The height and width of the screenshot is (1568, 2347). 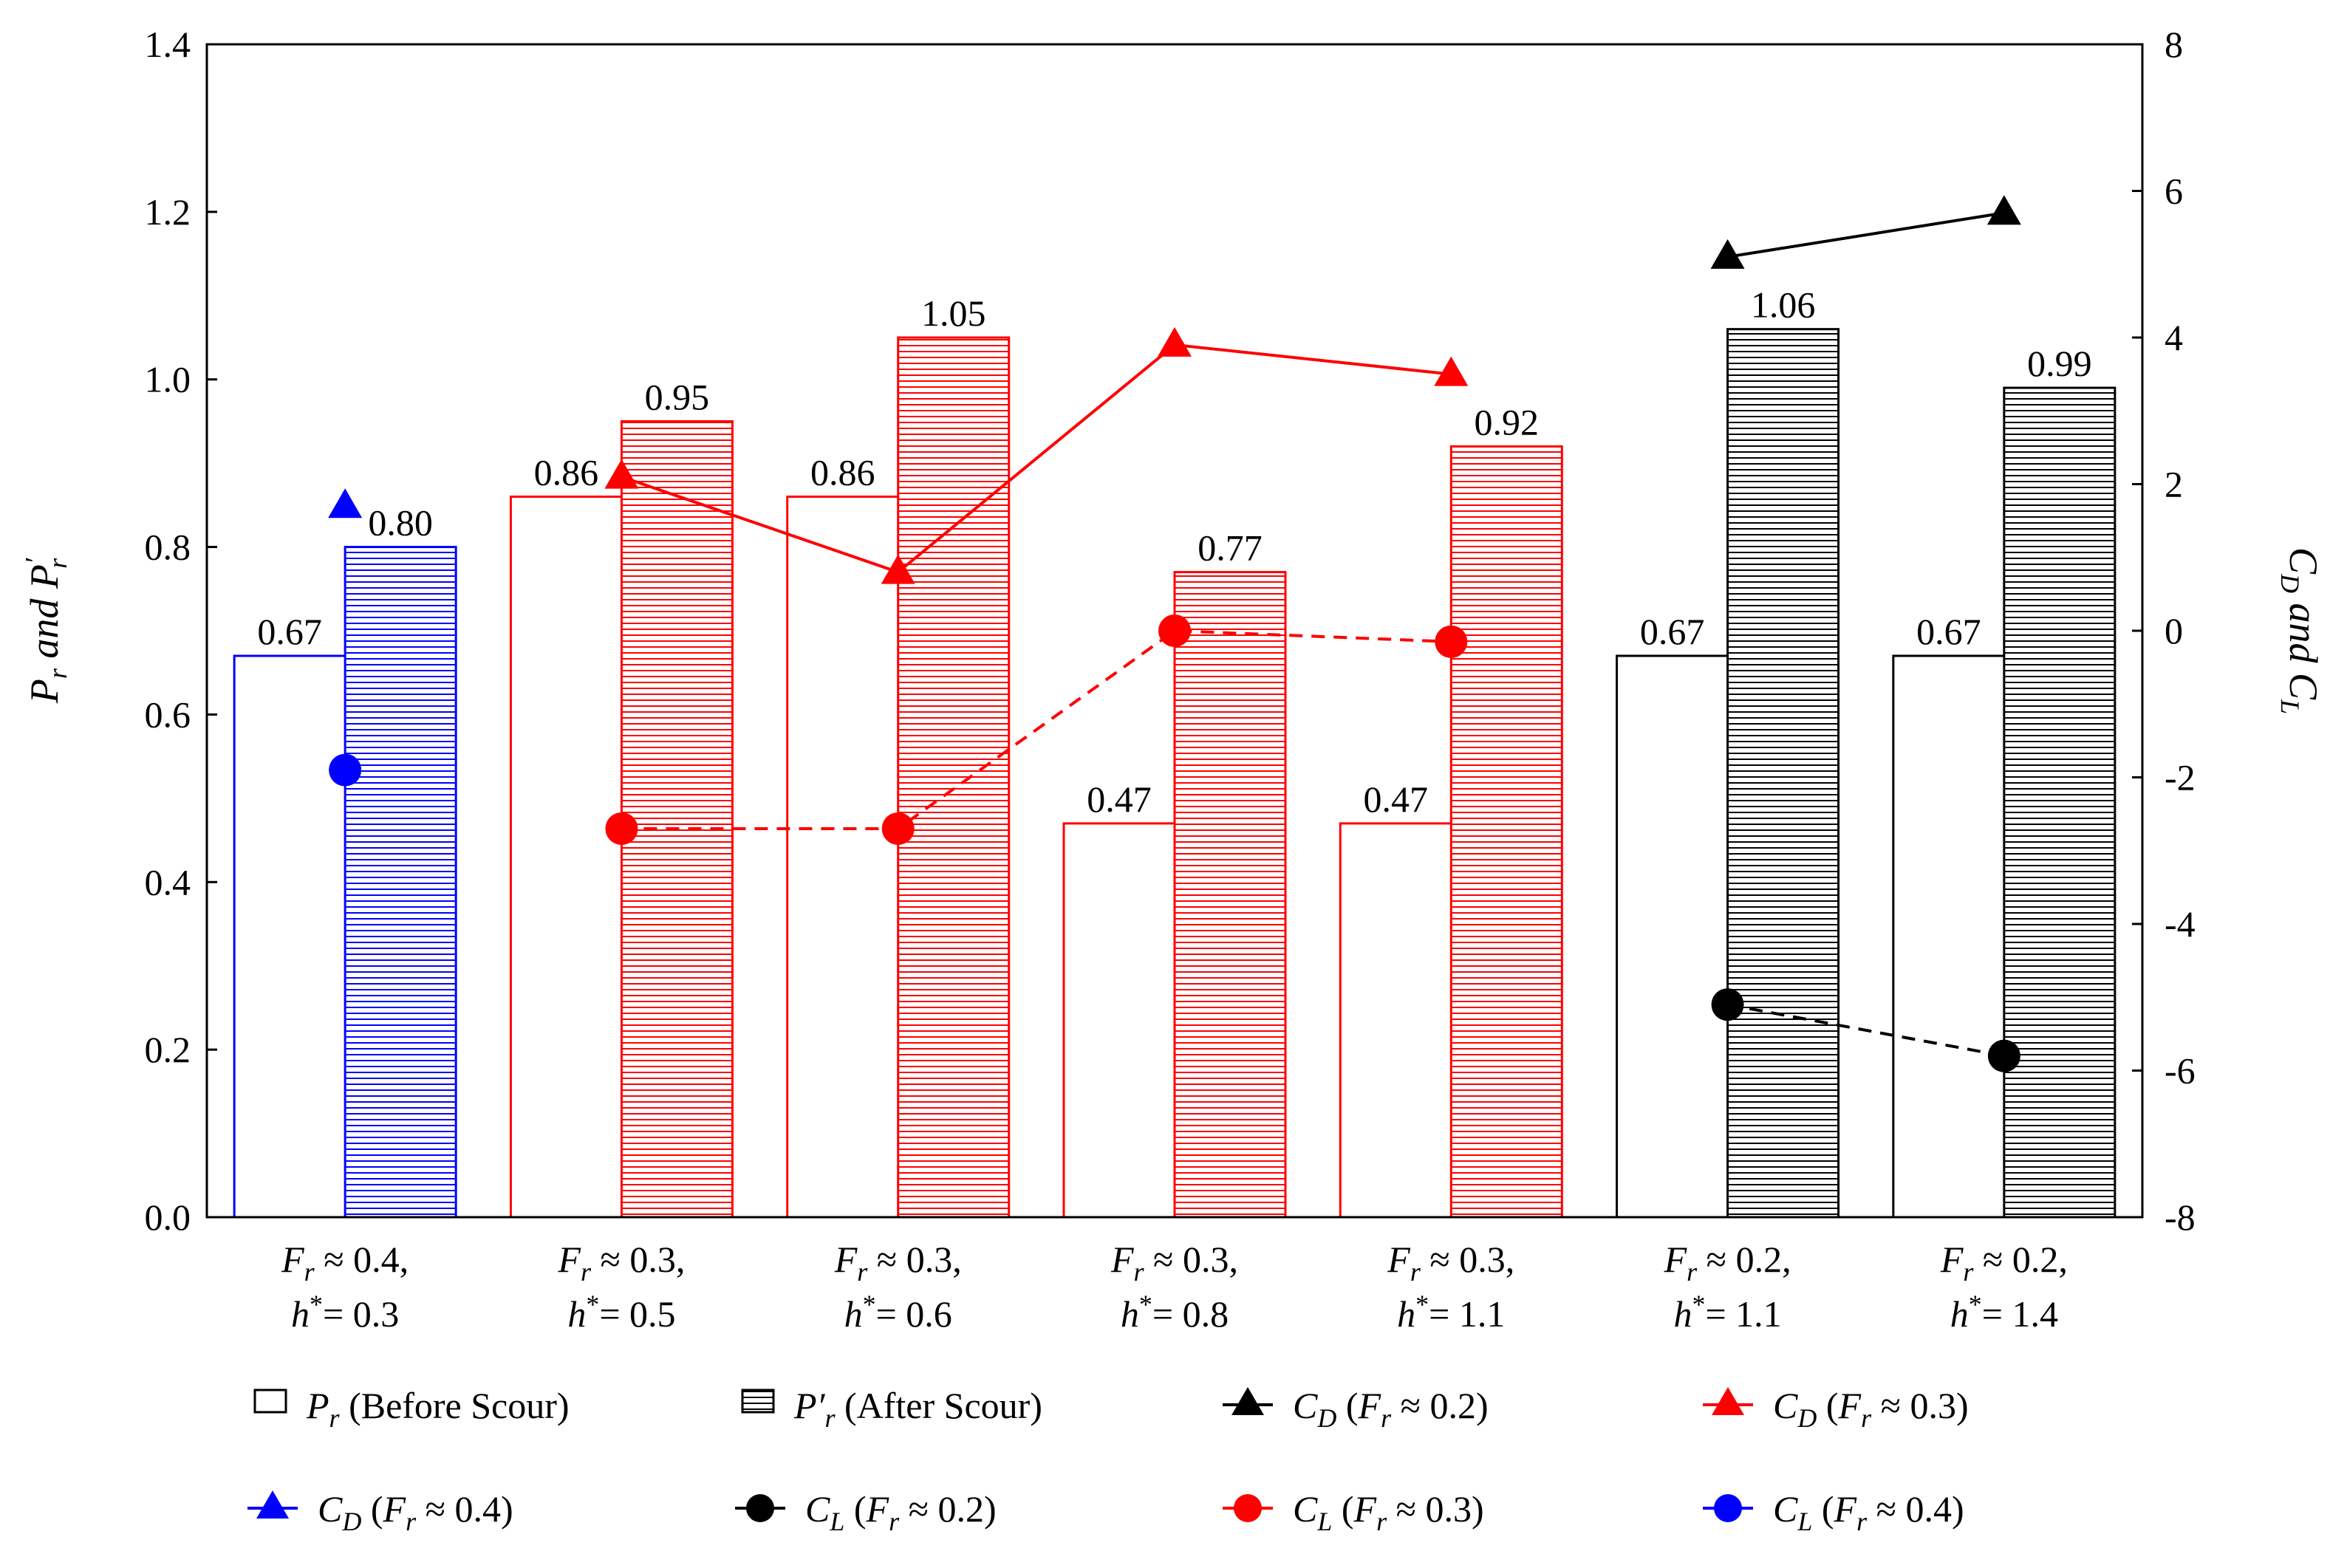 What do you see at coordinates (2174, 630) in the screenshot?
I see `right-tick-label: 0` at bounding box center [2174, 630].